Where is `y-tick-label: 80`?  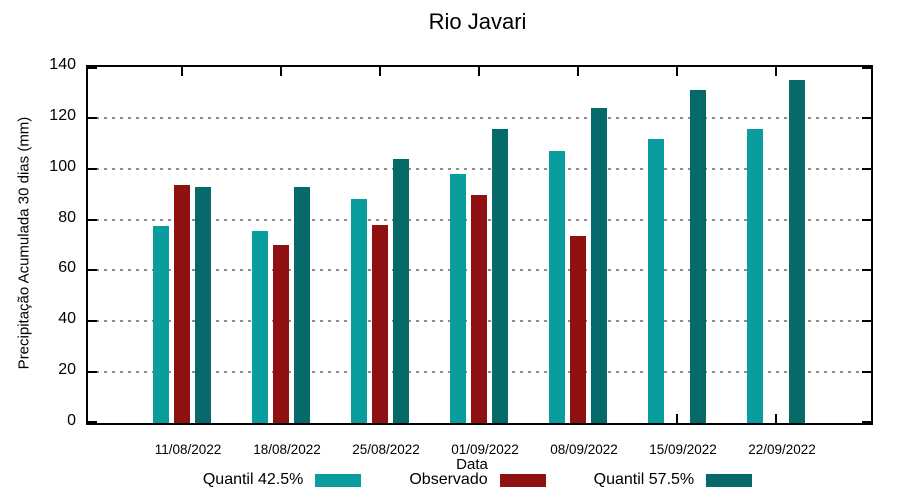
y-tick-label: 80 is located at coordinates (67, 217).